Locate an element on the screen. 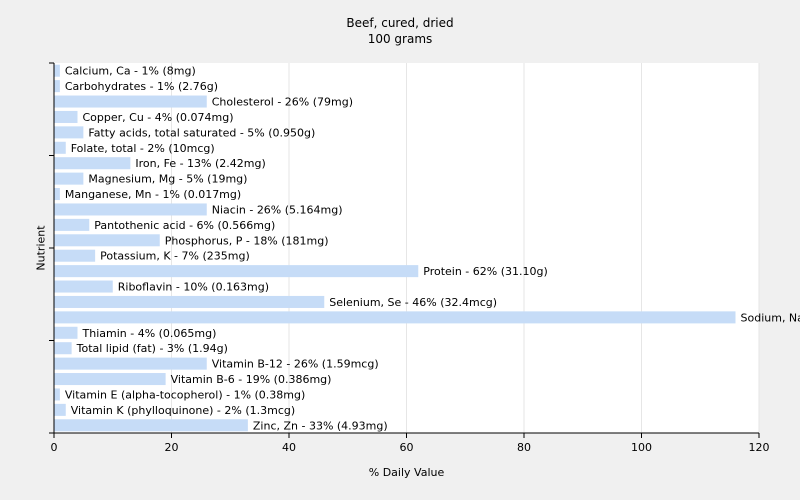 The height and width of the screenshot is (500, 800). bar-label: Calcium, Ca - 1% (8mg) is located at coordinates (130, 71).